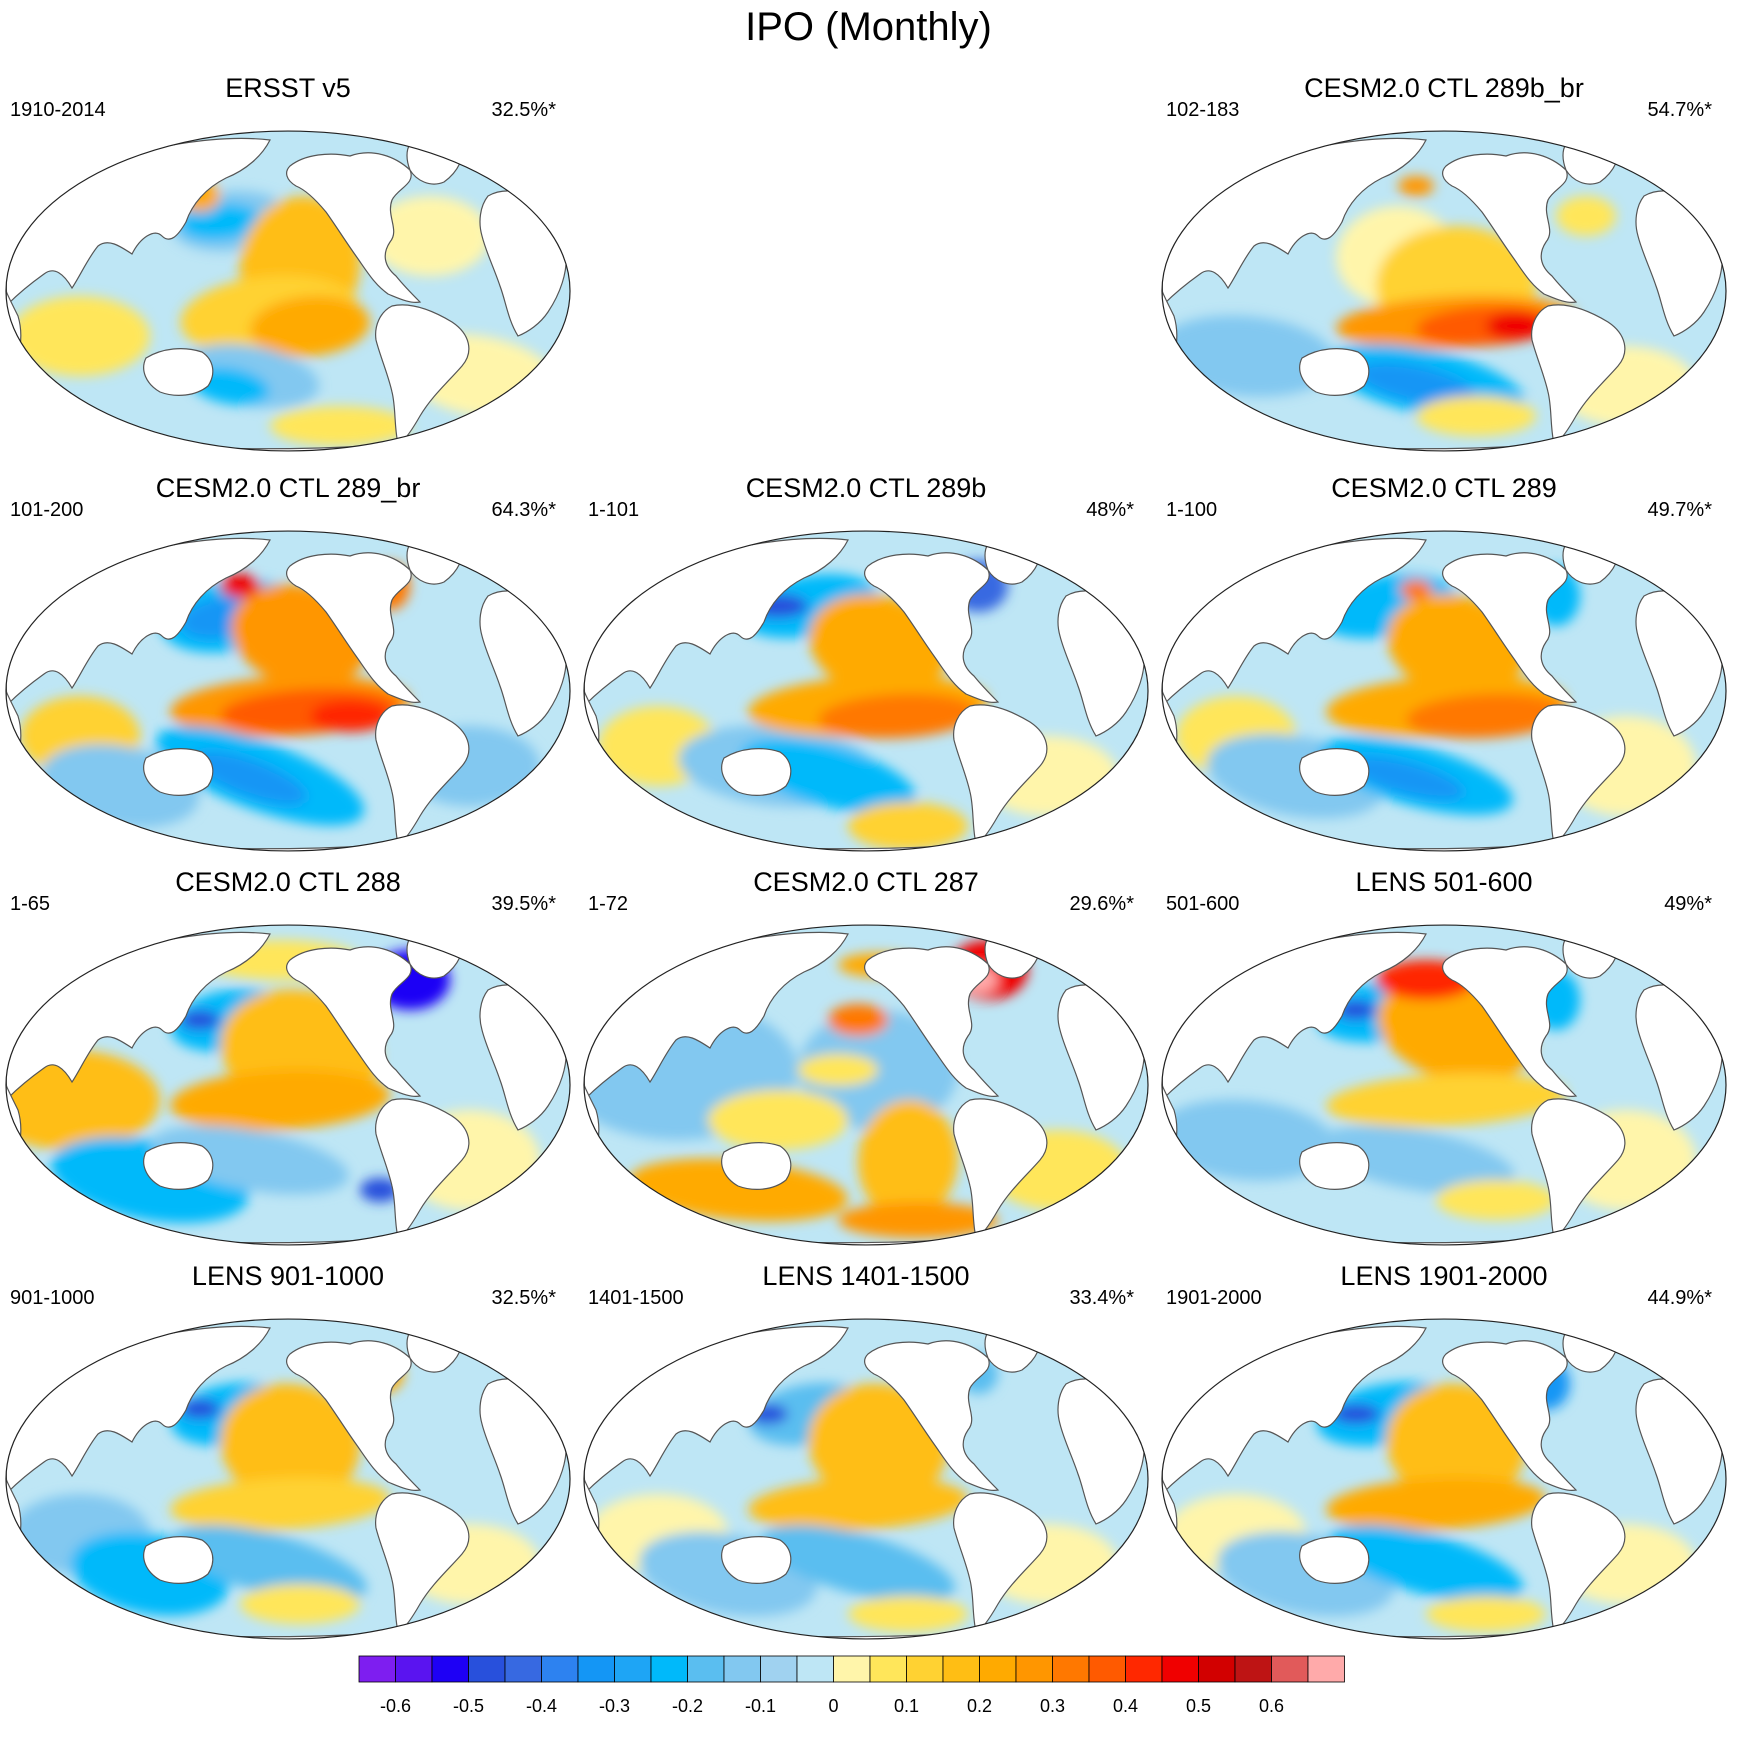  What do you see at coordinates (395, 1706) in the screenshot?
I see `colorbar-tick-label: -0.6` at bounding box center [395, 1706].